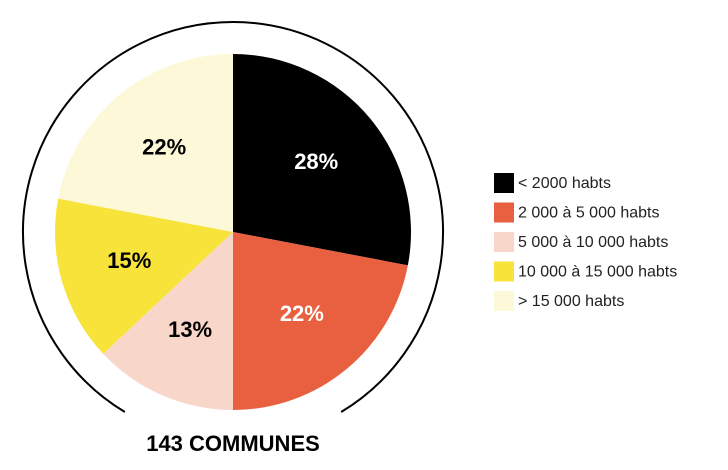  Describe the element at coordinates (571, 301) in the screenshot. I see `legend-label: > 15 000 habts` at that location.